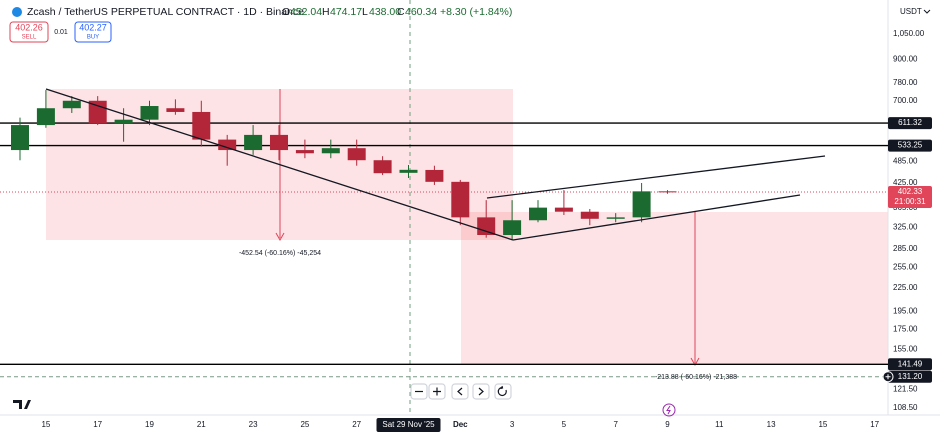 This screenshot has width=940, height=439. I want to click on symbol-icon, so click(17, 12).